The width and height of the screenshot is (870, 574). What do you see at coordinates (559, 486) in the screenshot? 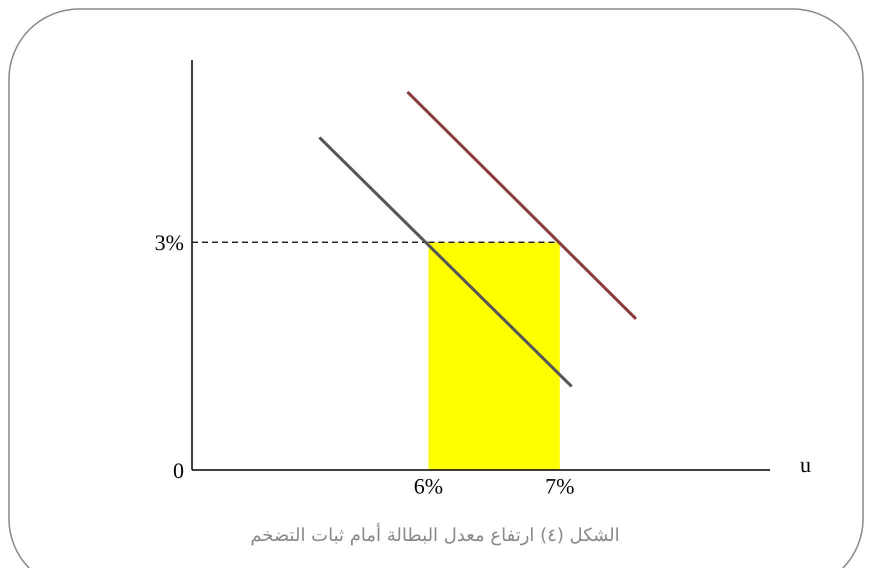
I see `x-tick-label: 7%` at bounding box center [559, 486].